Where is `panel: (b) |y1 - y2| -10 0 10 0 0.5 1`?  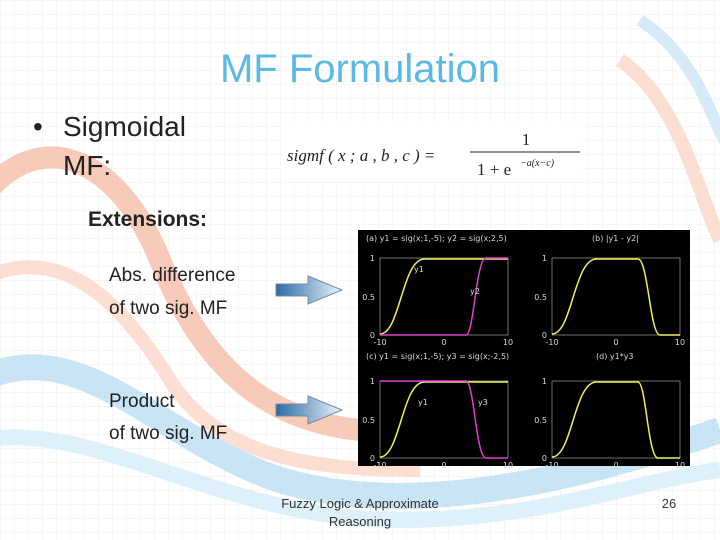 panel: (b) |y1 - y2| -10 0 10 0 0.5 1 is located at coordinates (609, 290).